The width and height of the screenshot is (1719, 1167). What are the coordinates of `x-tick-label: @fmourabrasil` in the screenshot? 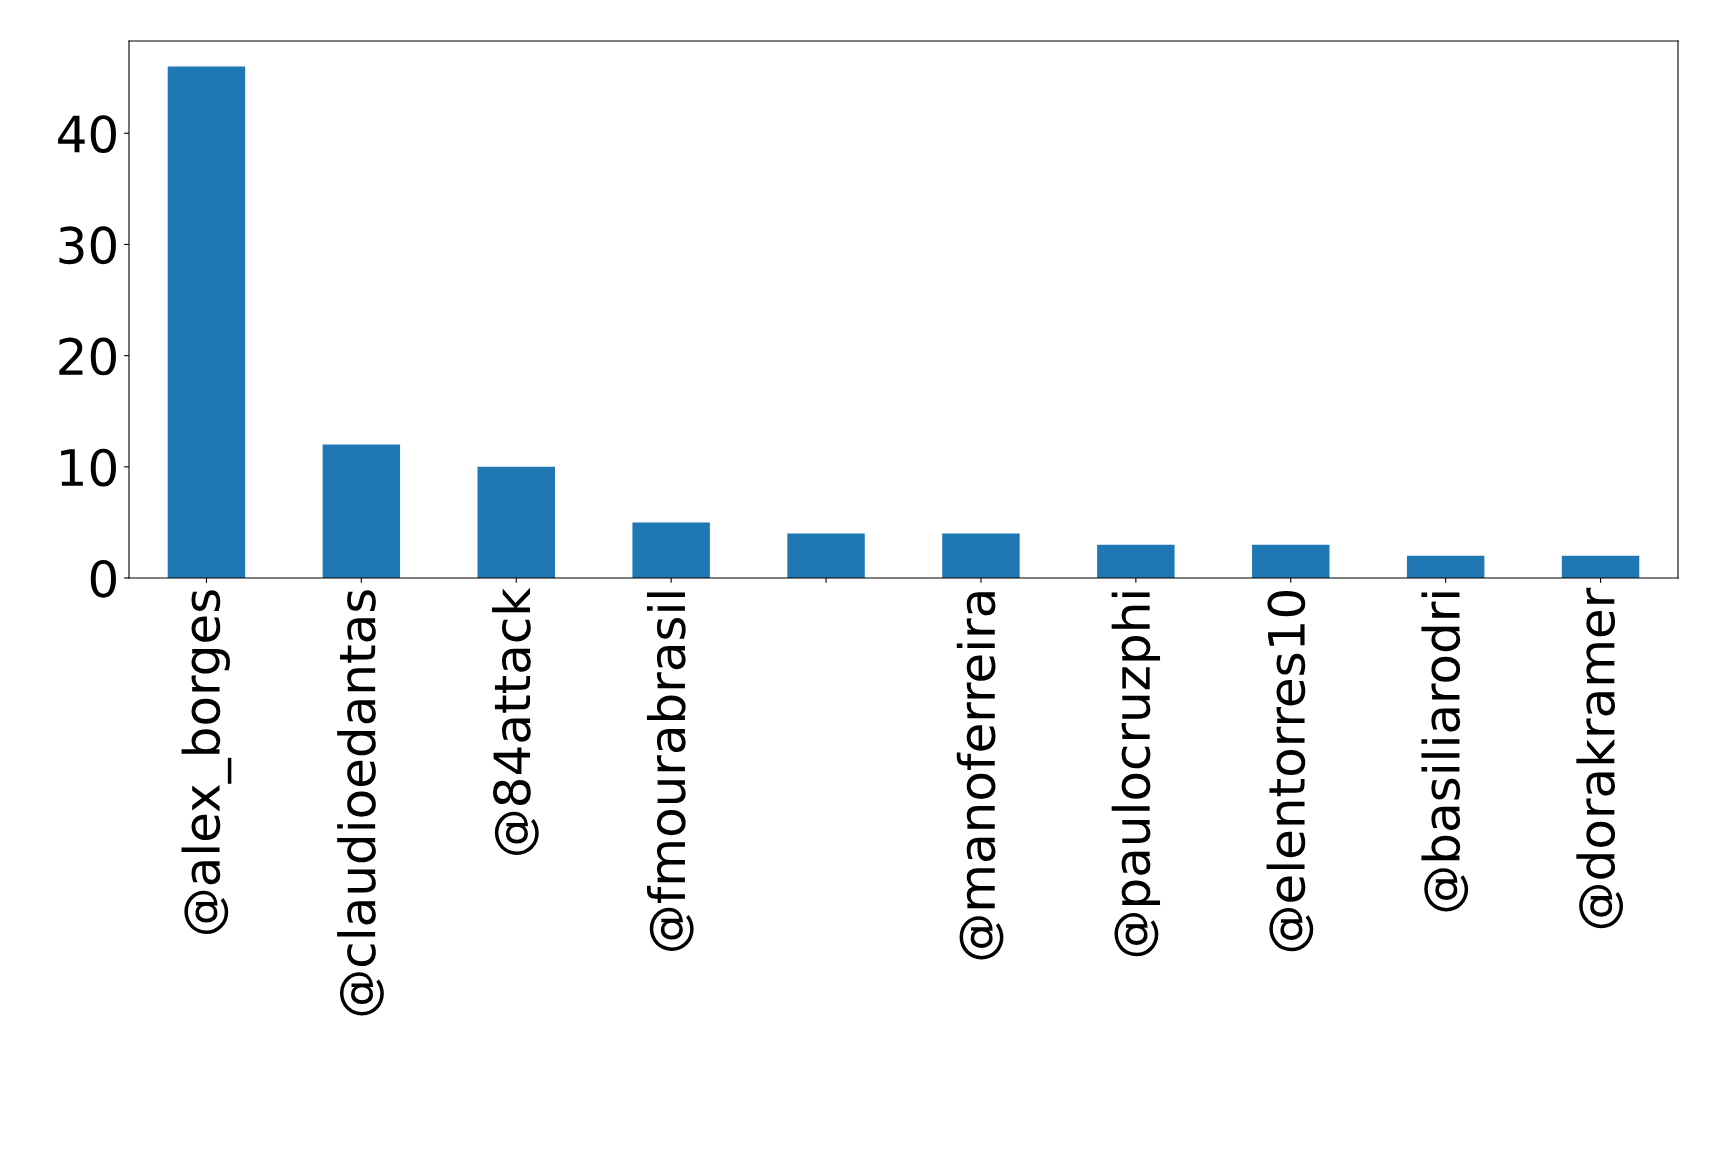 It's located at (670, 771).